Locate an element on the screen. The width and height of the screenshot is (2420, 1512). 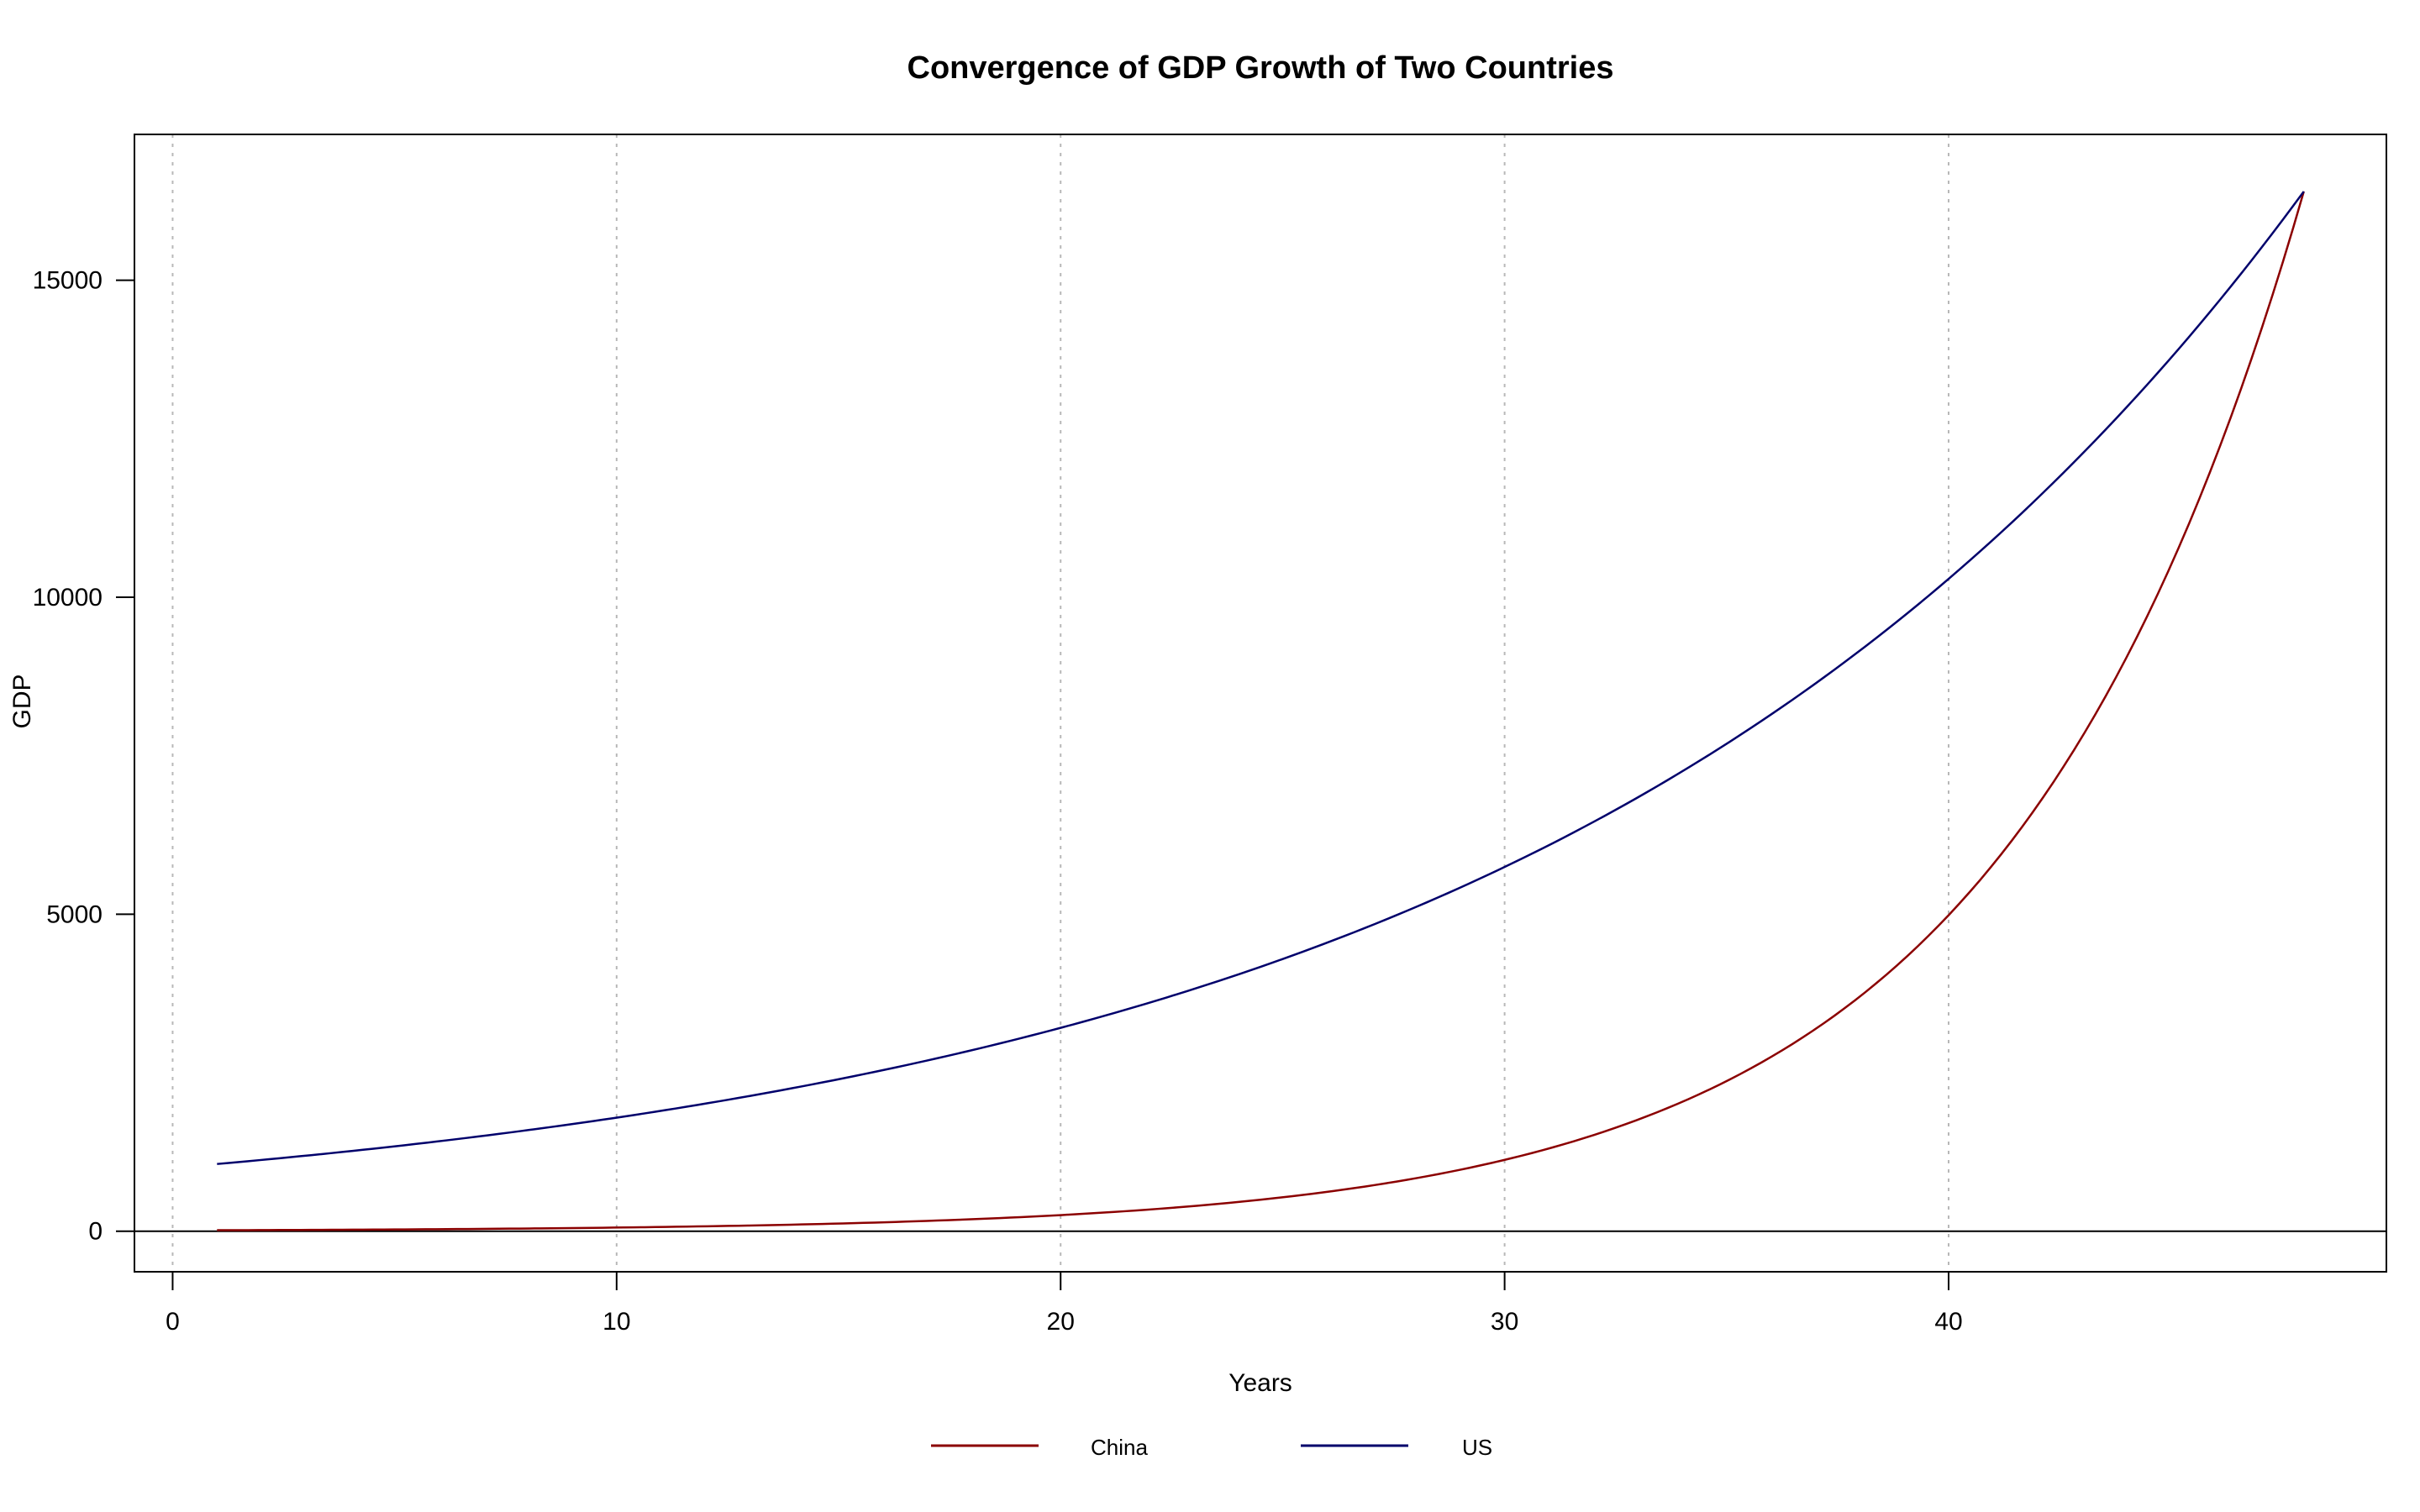
x-tick-label-30: 30 is located at coordinates (1504, 1322).